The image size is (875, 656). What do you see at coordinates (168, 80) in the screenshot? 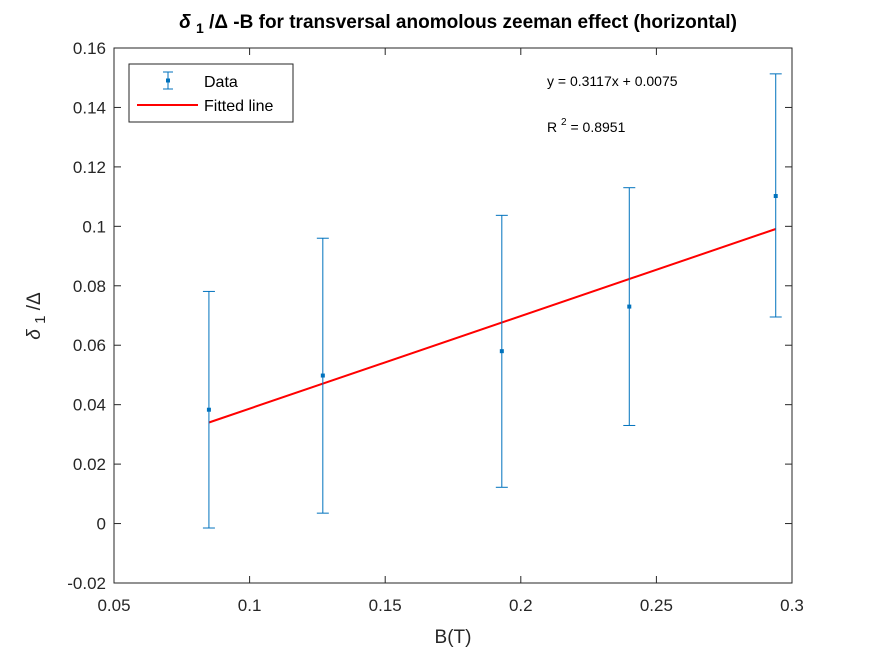
I see `legend-data-marker` at bounding box center [168, 80].